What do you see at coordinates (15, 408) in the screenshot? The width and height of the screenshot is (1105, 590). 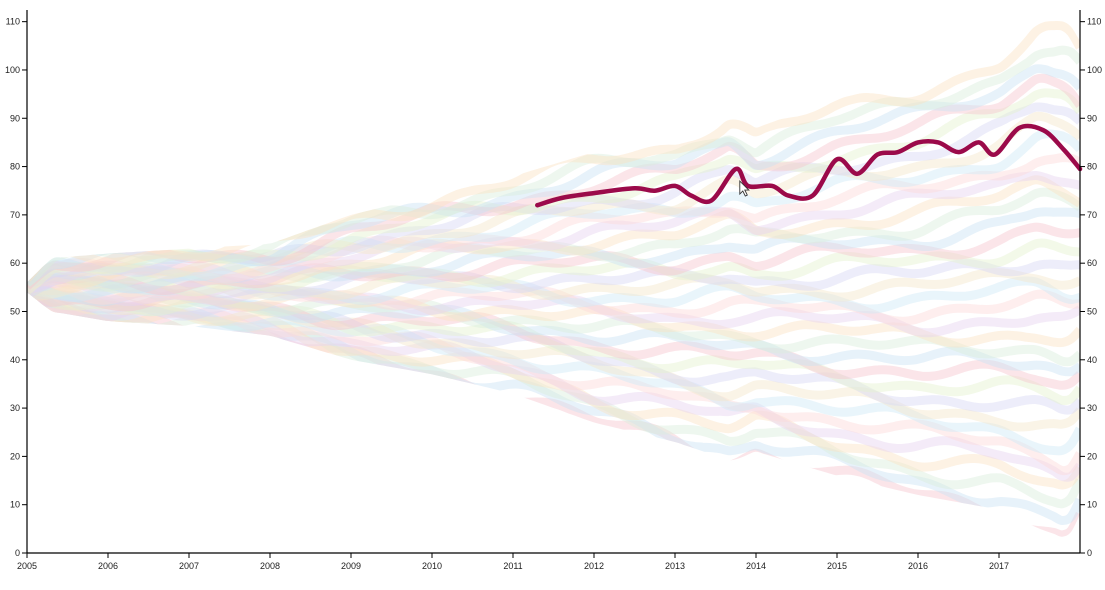 I see `y-tick-label-left: 30` at bounding box center [15, 408].